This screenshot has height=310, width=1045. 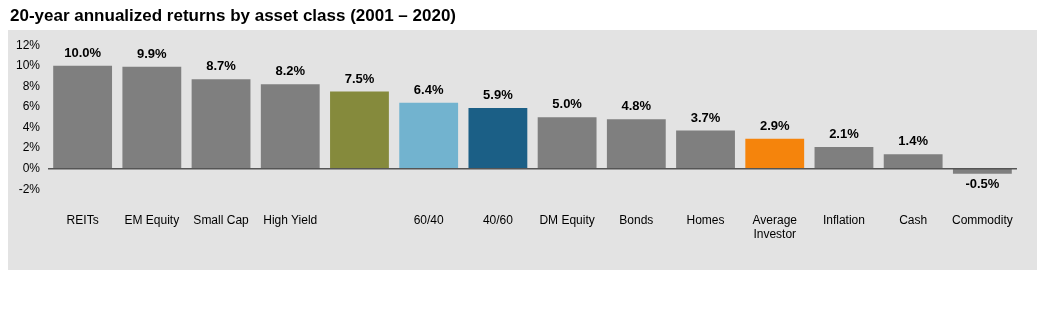 I want to click on y-tick-label: 4%, so click(x=31, y=126).